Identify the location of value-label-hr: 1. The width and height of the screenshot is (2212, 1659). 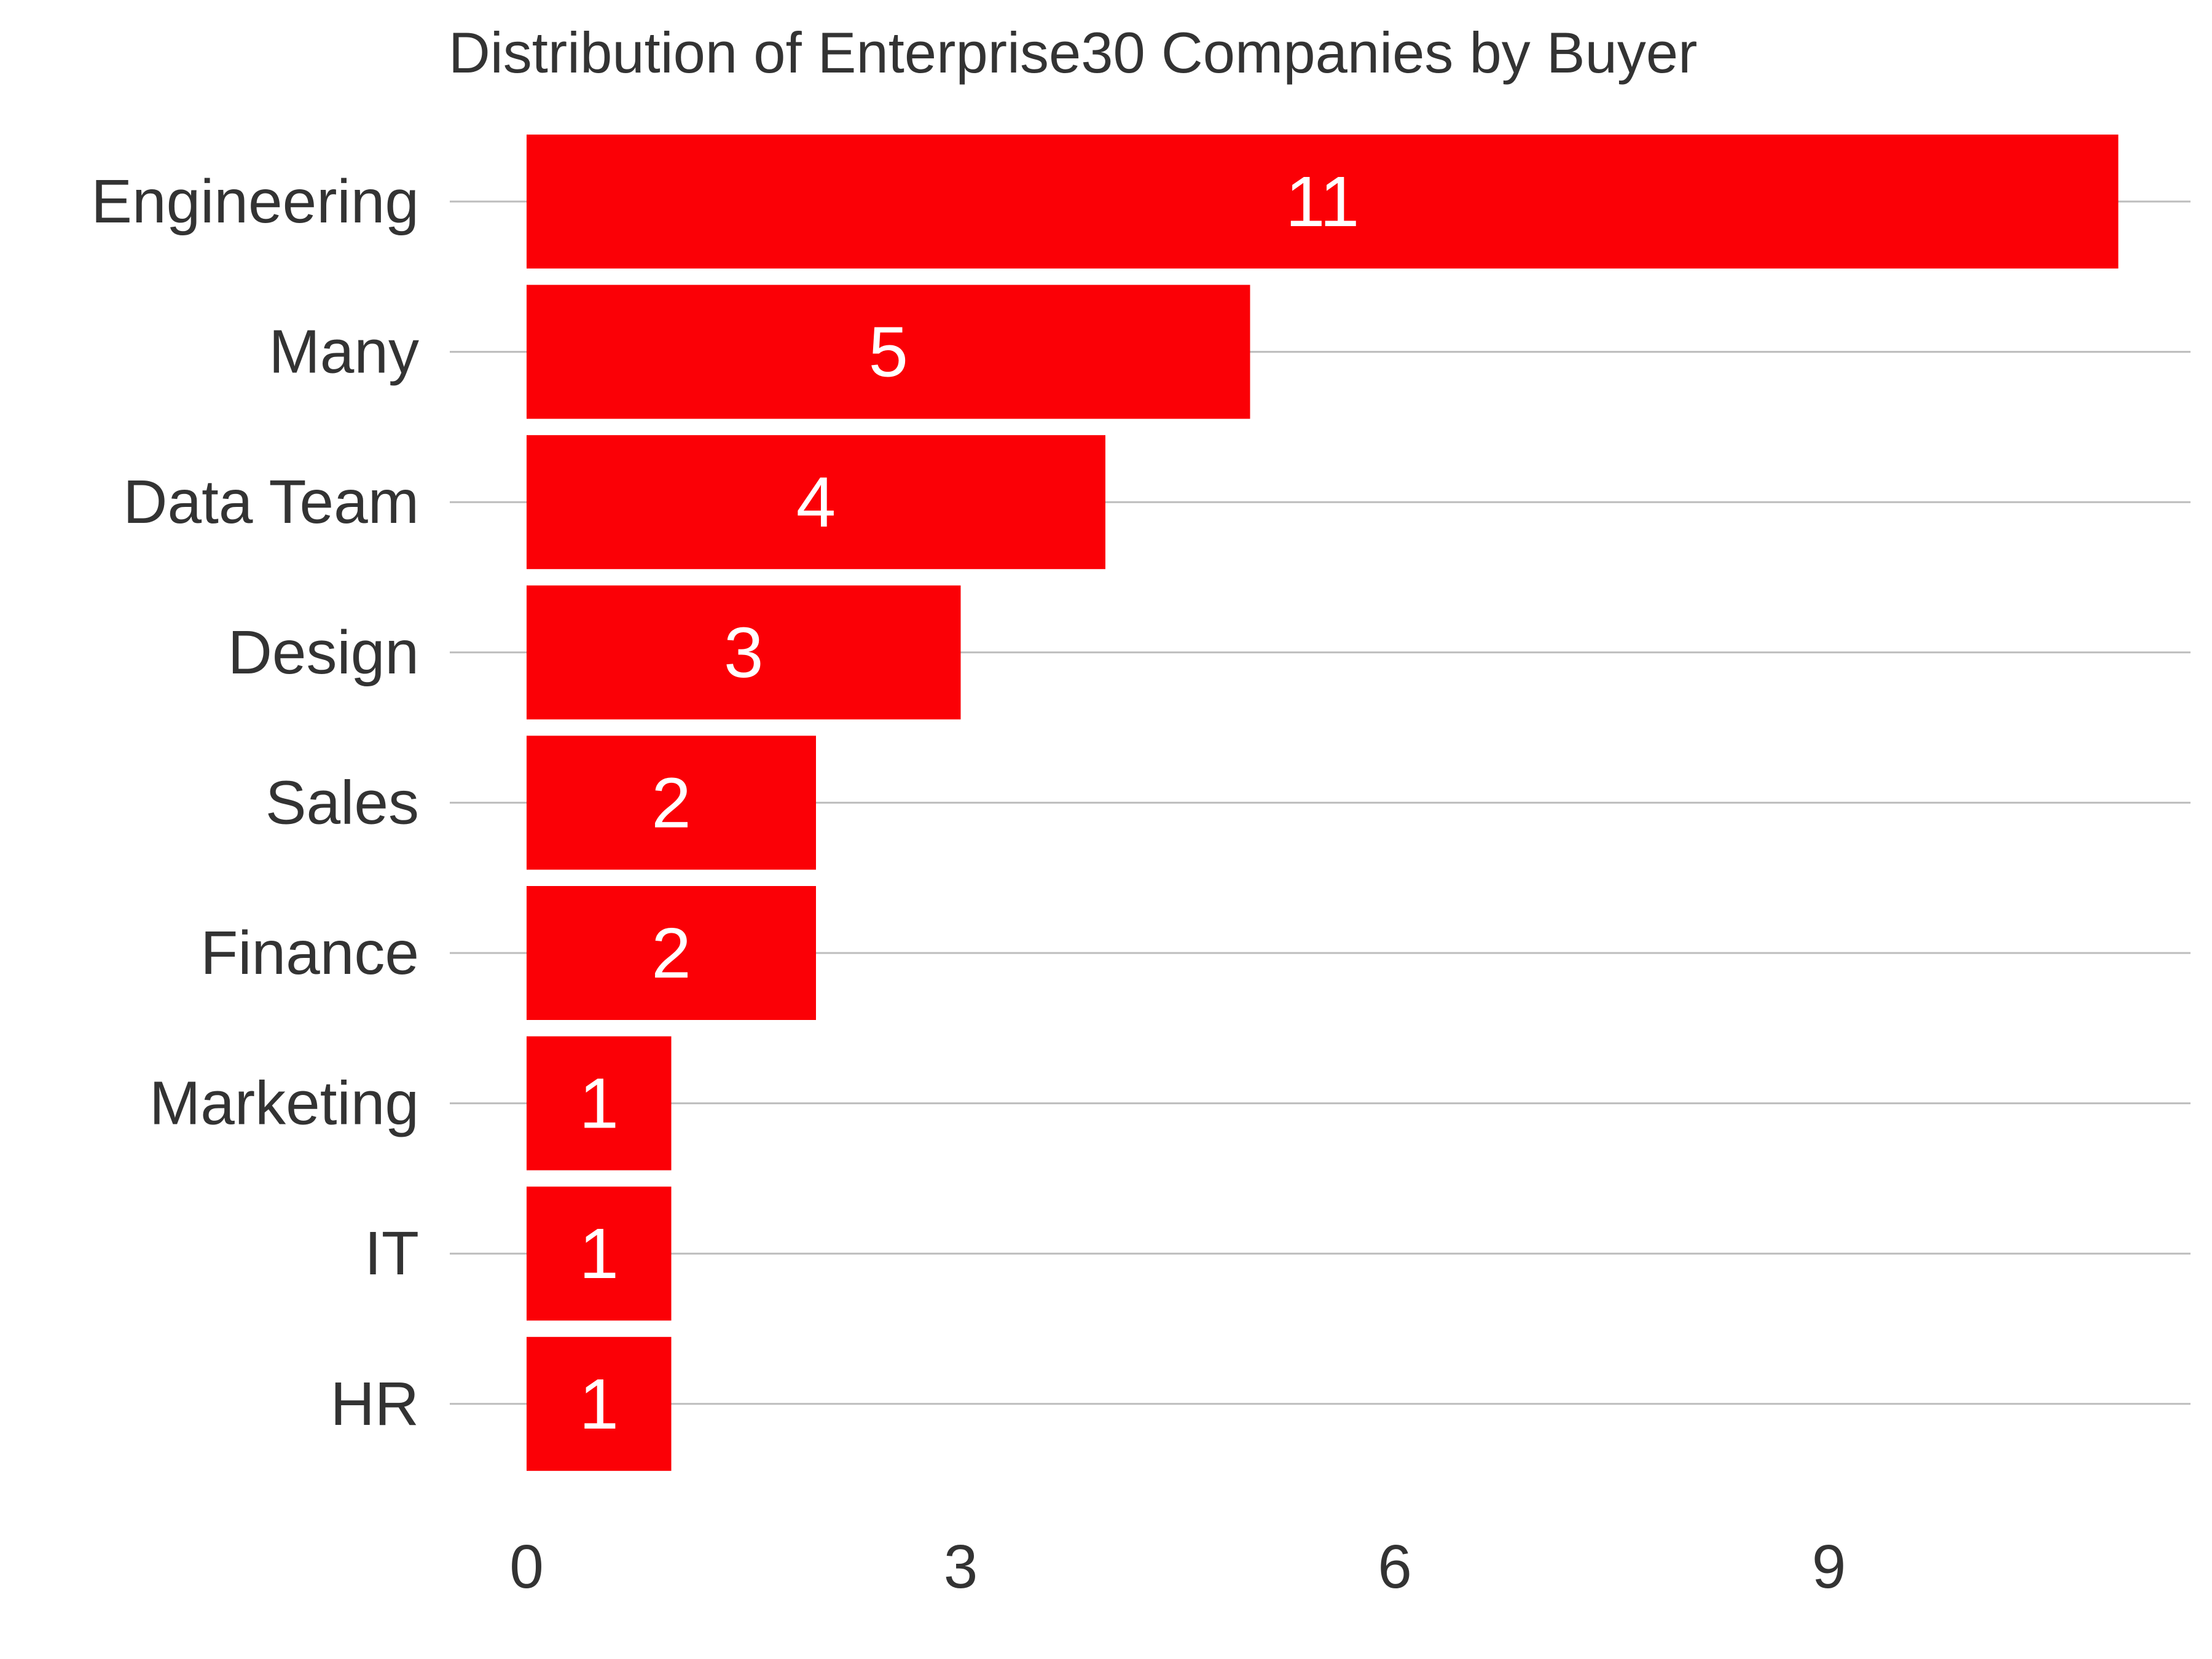
(599, 1404).